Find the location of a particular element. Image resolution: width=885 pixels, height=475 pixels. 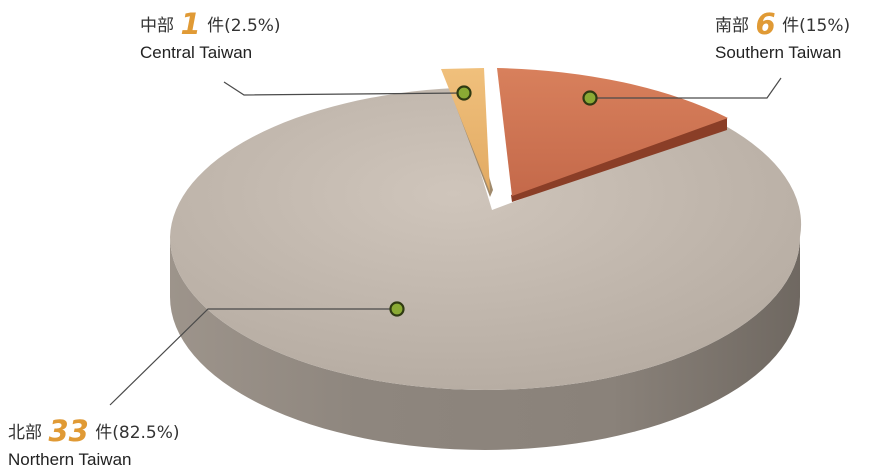

label-northern-region-en: Northern Taiwan is located at coordinates (70, 460).